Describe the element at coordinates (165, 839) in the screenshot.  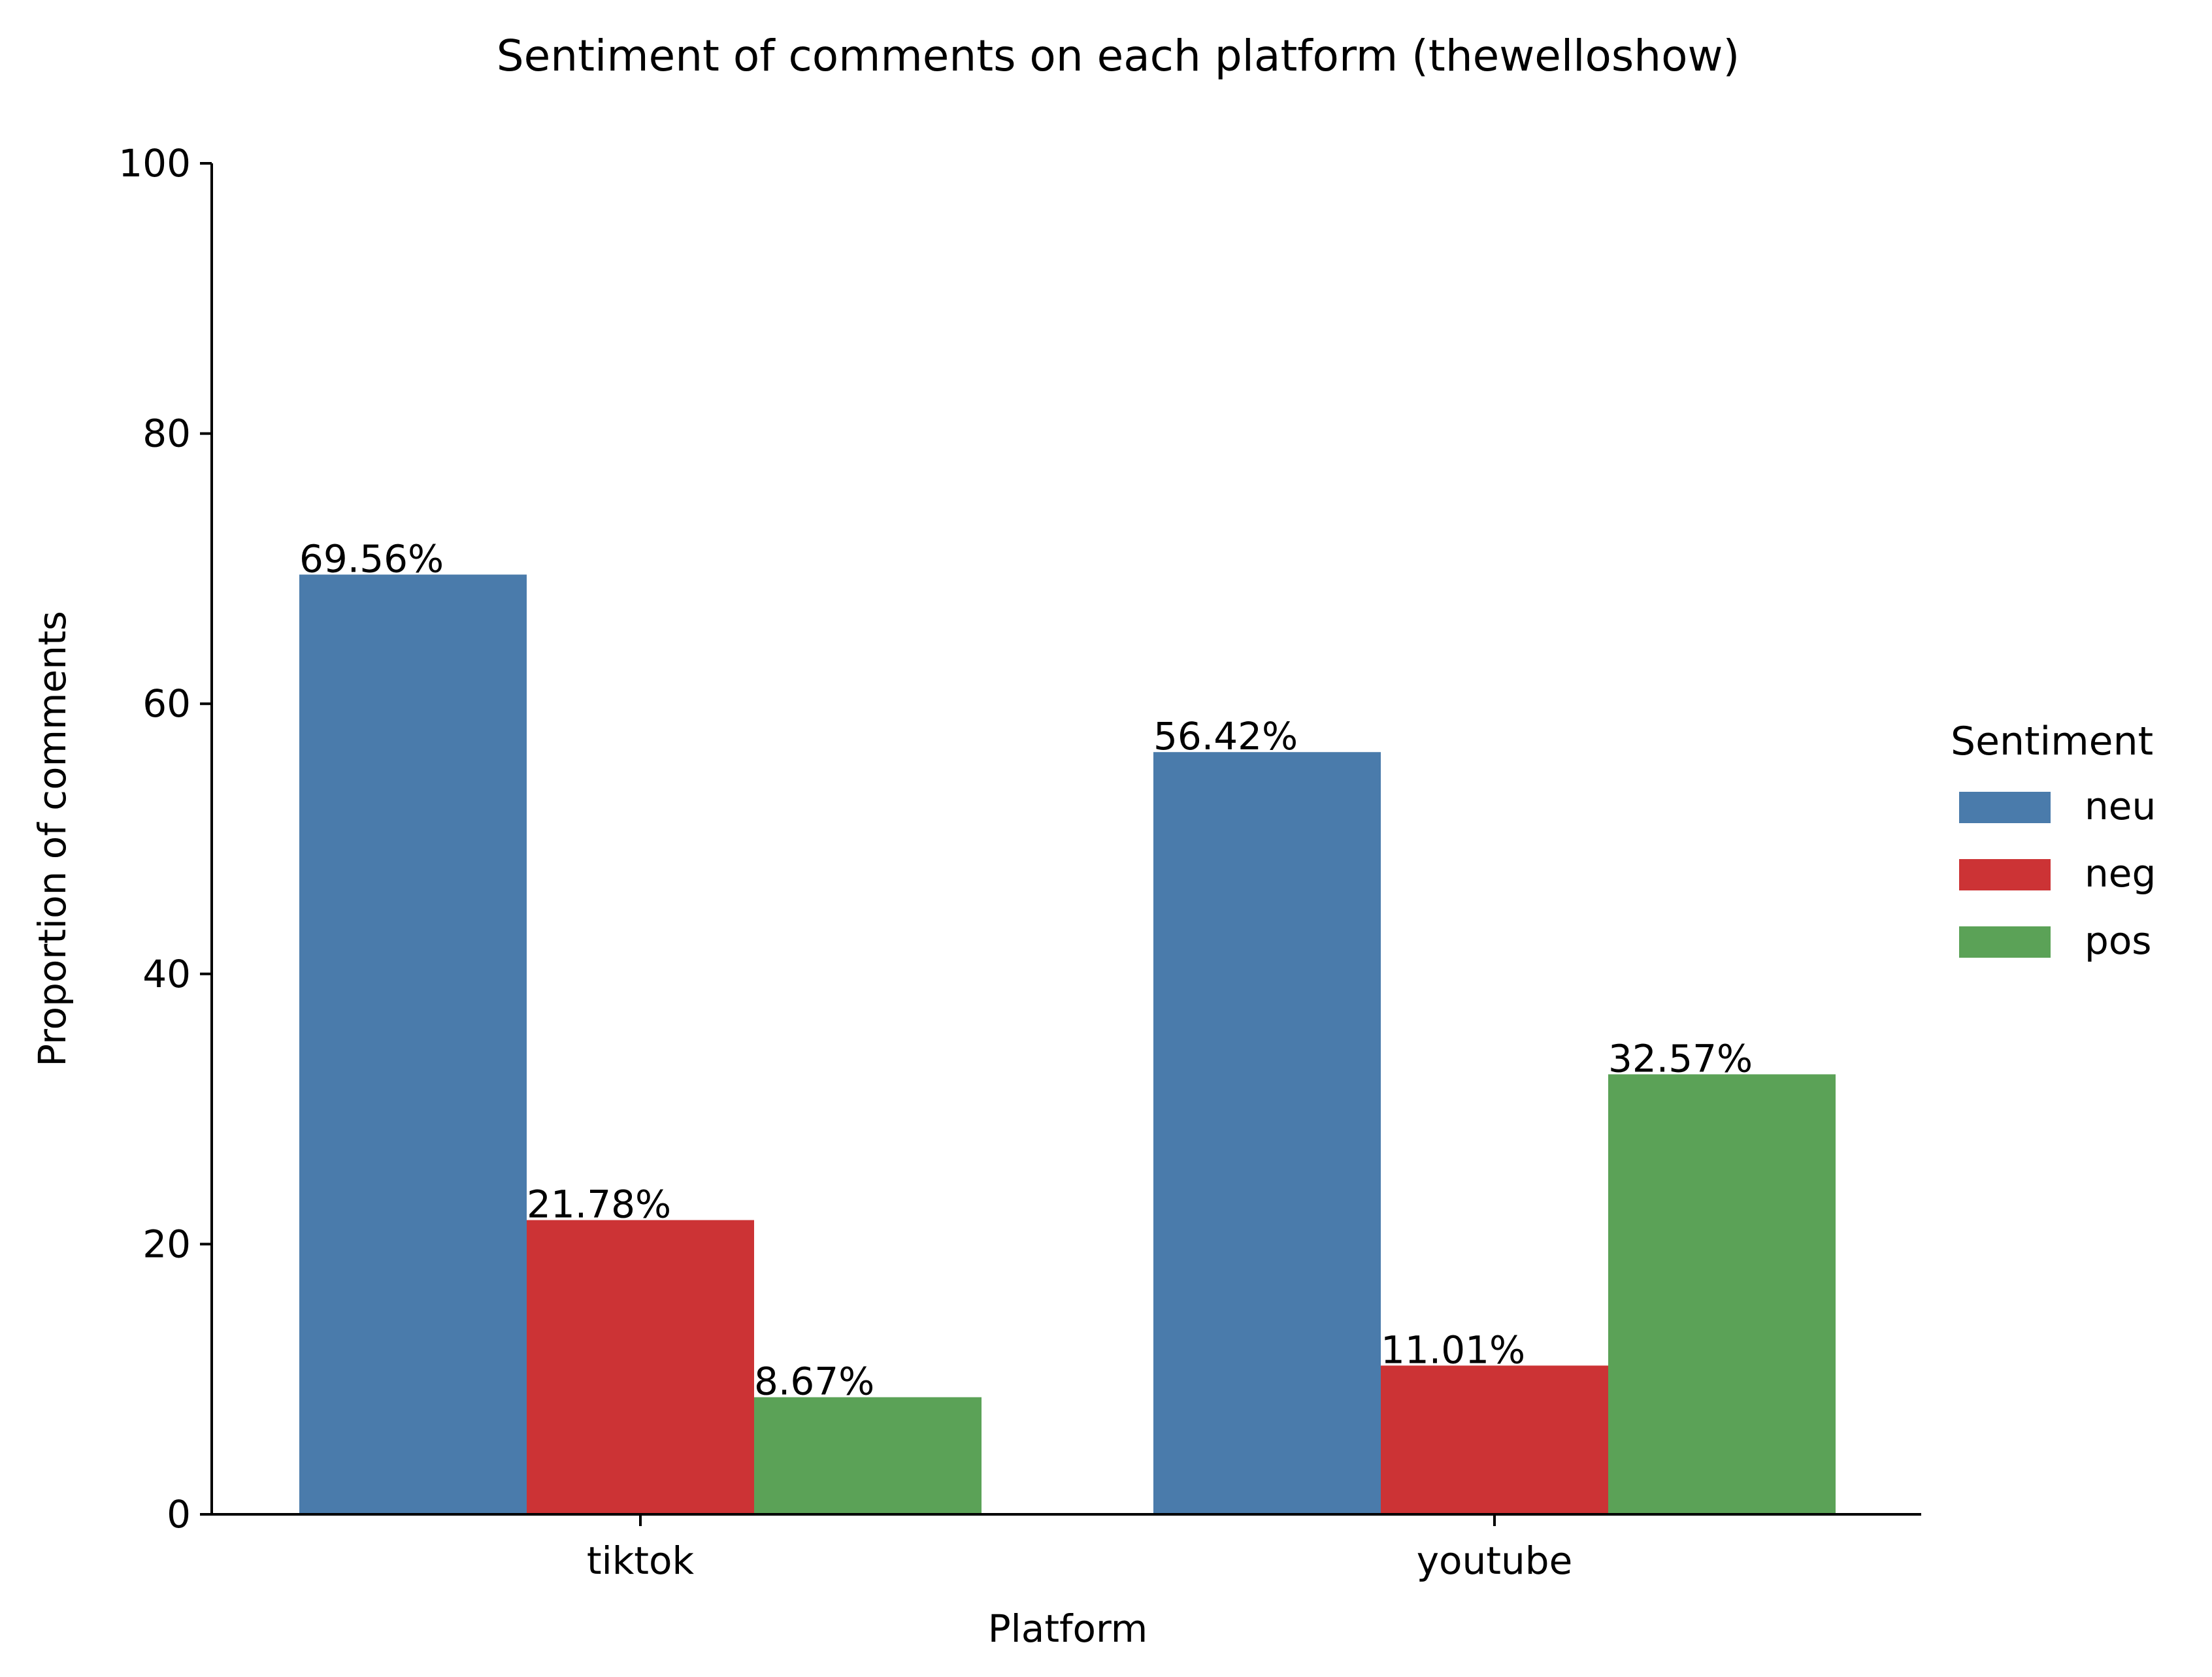
I see `y-ticks-group: 0 20 40 60 80 100` at that location.